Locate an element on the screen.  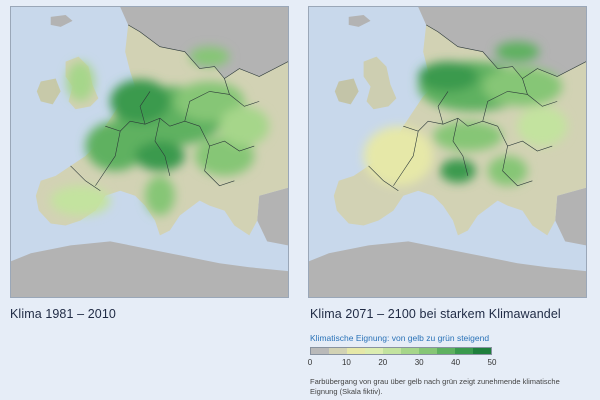
legend-tick-label: 0 is located at coordinates (310, 362).